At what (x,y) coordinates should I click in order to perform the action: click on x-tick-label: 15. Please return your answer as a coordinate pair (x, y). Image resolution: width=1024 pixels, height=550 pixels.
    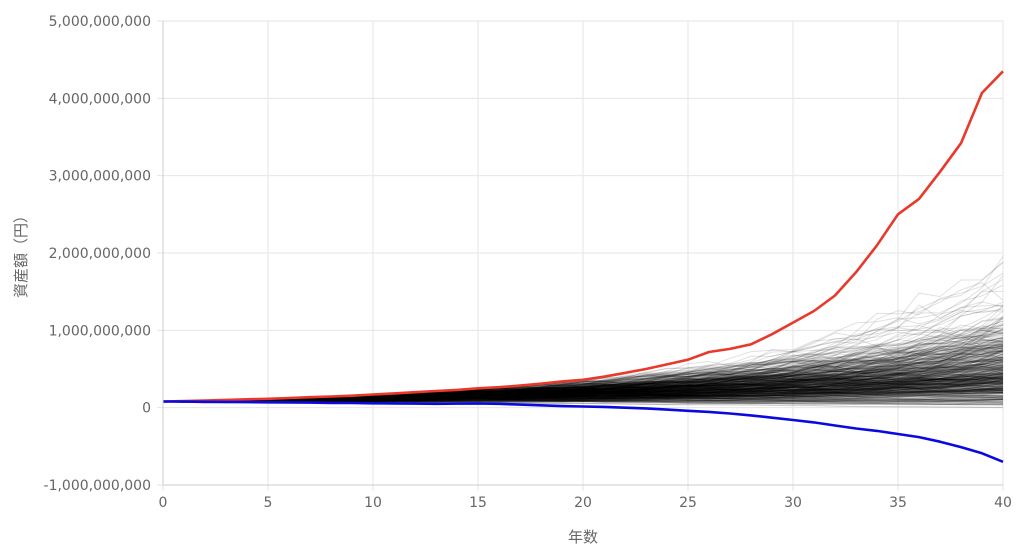
    Looking at the image, I should click on (478, 503).